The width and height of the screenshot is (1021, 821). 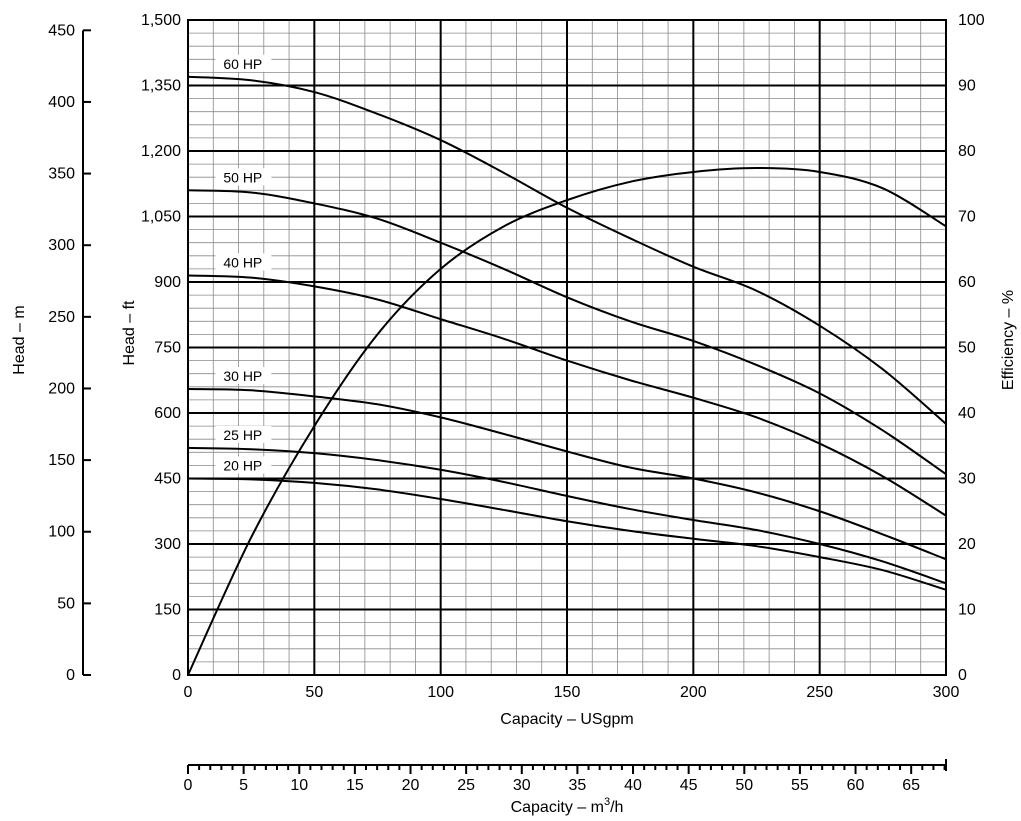 I want to click on y-efficiency-tick-label: 80, so click(x=967, y=151).